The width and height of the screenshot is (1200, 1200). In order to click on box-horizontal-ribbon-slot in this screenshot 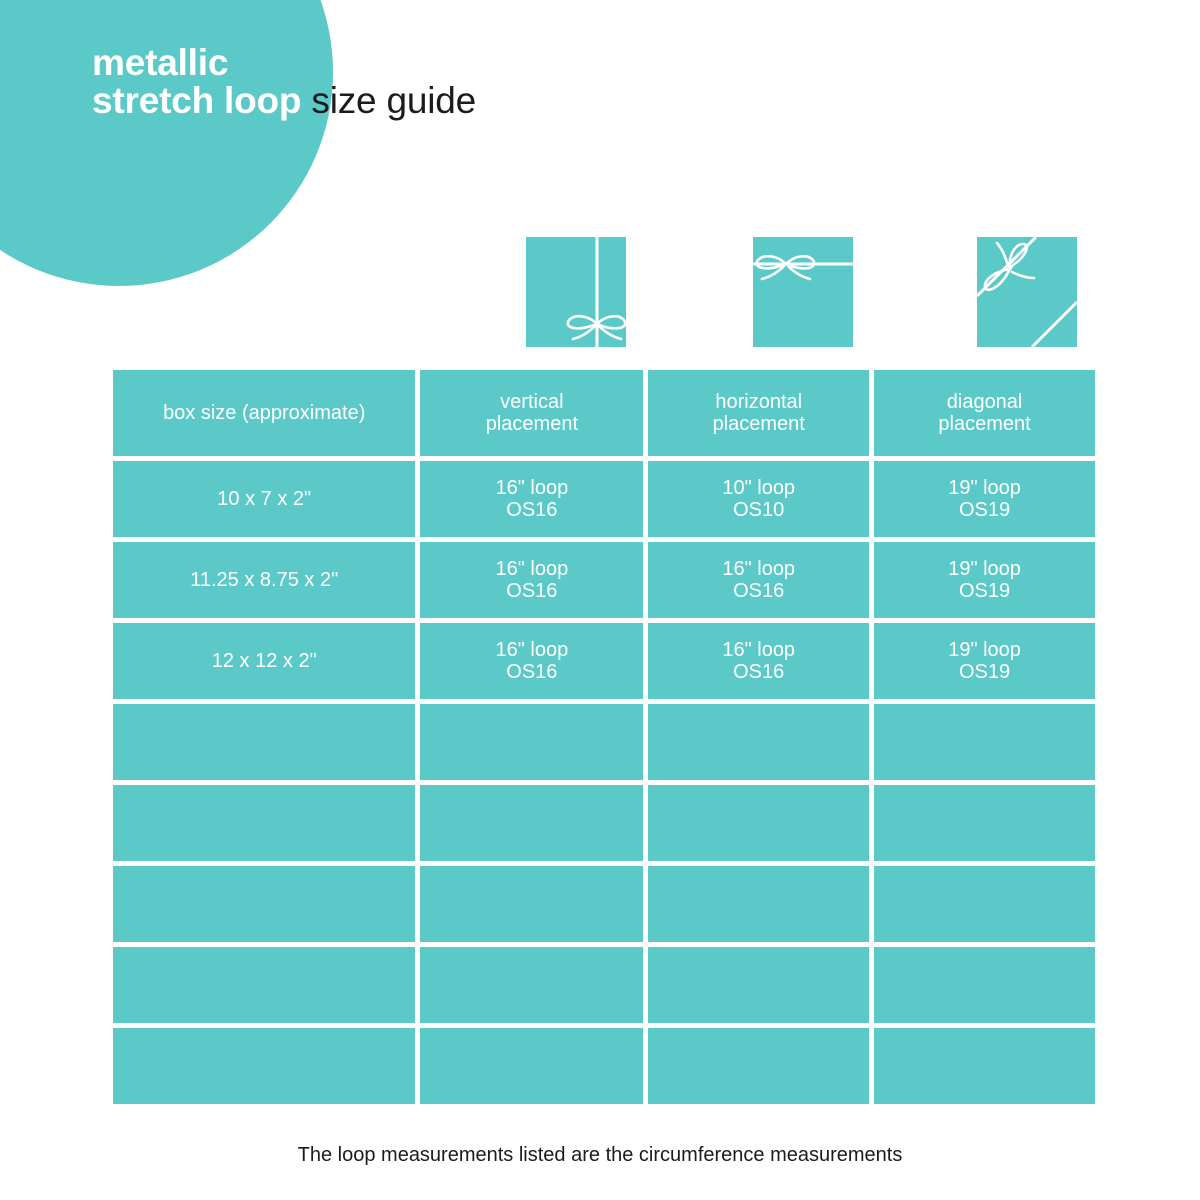, I will do `click(803, 293)`.